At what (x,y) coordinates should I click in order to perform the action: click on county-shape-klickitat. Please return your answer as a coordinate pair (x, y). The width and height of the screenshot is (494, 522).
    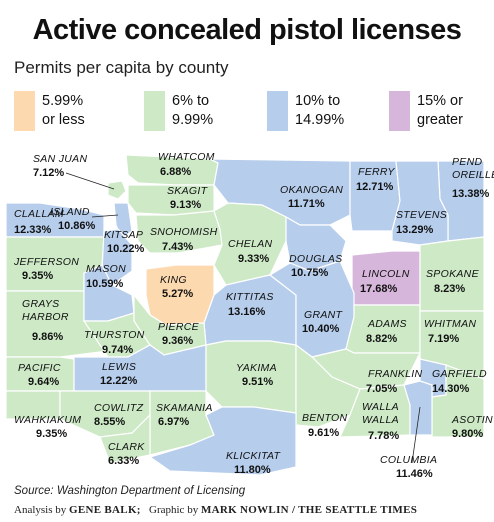
    Looking at the image, I should click on (222, 441).